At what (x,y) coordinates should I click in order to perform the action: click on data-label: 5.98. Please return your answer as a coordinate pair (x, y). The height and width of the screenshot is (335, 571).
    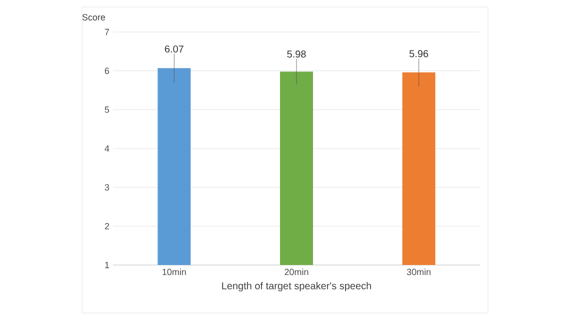
    Looking at the image, I should click on (296, 54).